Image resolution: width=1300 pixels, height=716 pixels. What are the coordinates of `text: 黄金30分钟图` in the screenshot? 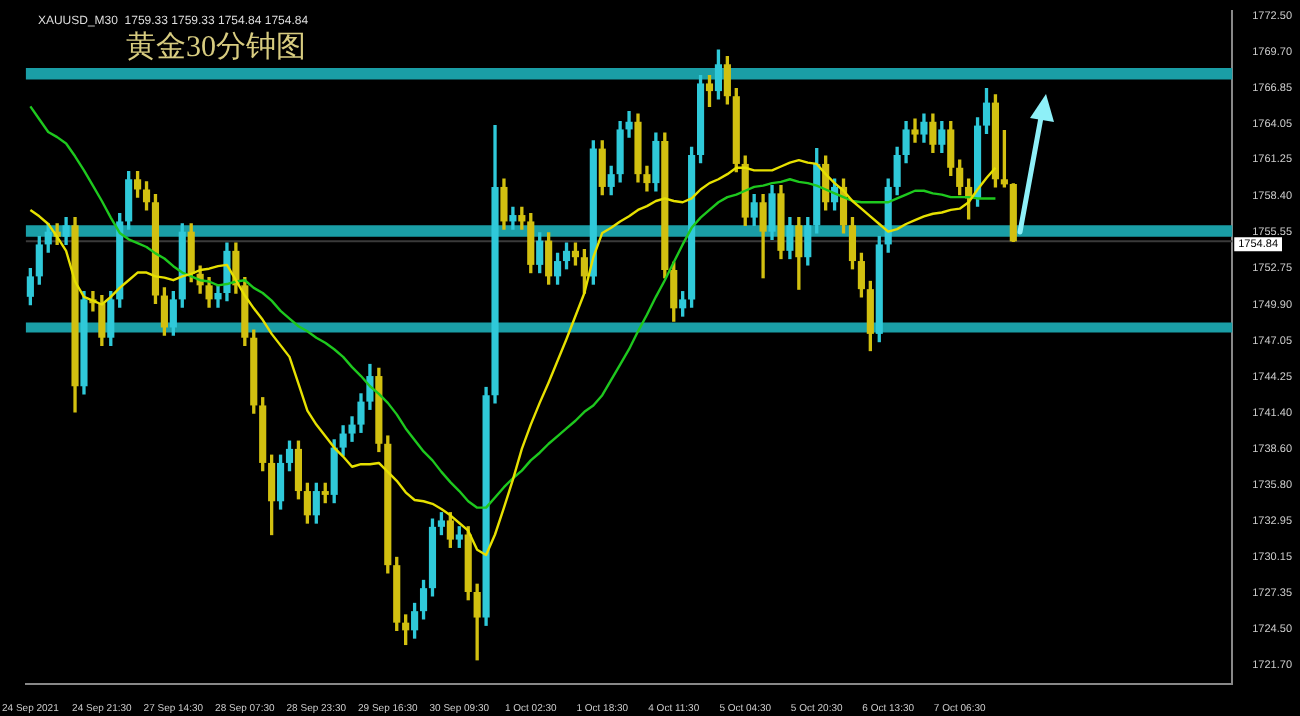 It's located at (215, 47).